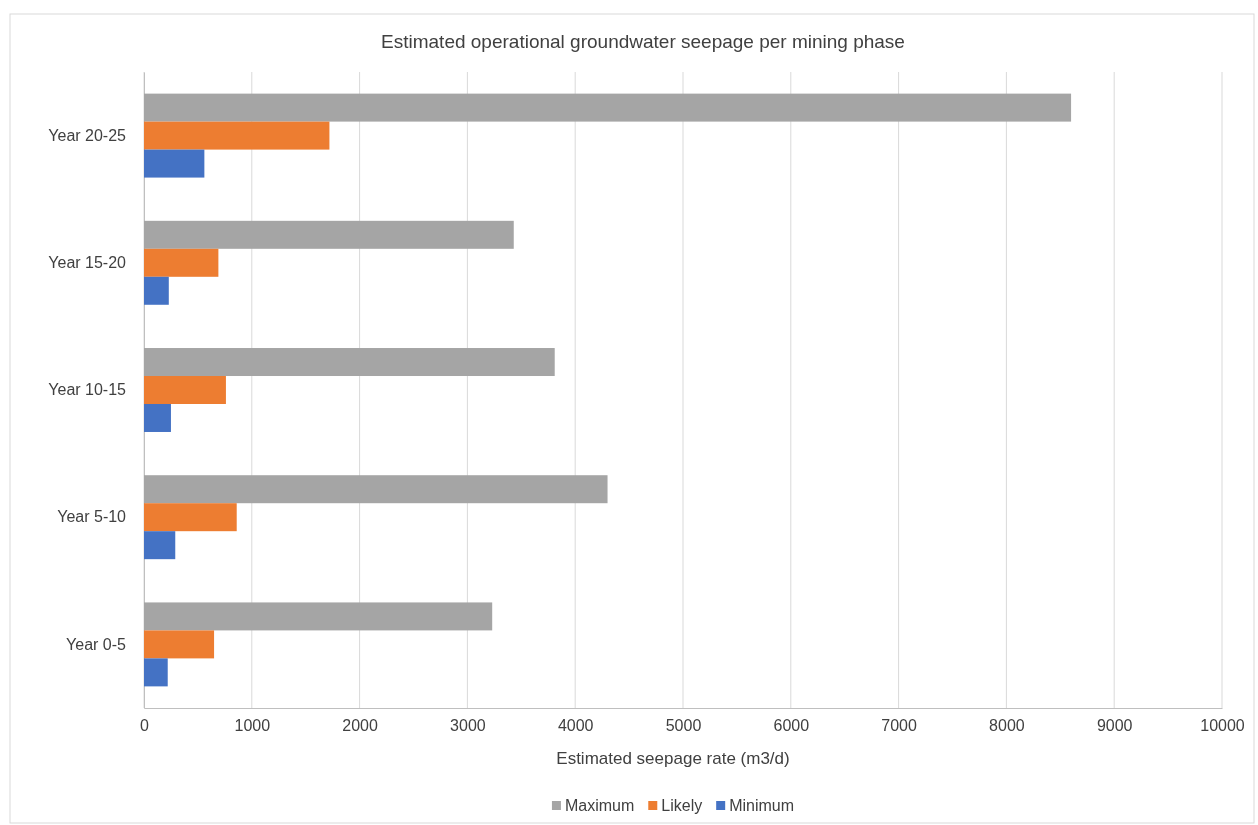 The height and width of the screenshot is (825, 1258). What do you see at coordinates (360, 726) in the screenshot?
I see `x-tick-label: 2000` at bounding box center [360, 726].